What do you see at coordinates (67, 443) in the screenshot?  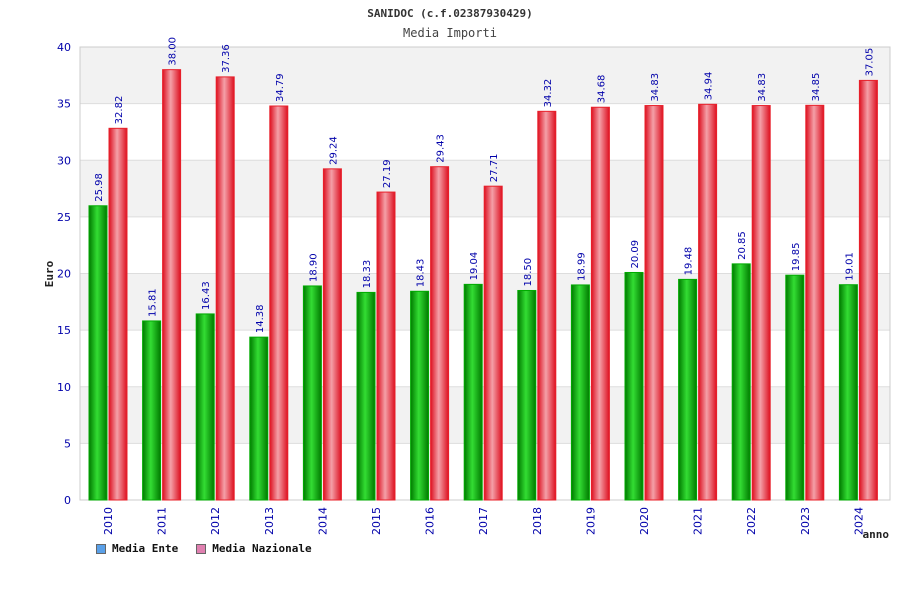 I see `y-tick-label: 5` at bounding box center [67, 443].